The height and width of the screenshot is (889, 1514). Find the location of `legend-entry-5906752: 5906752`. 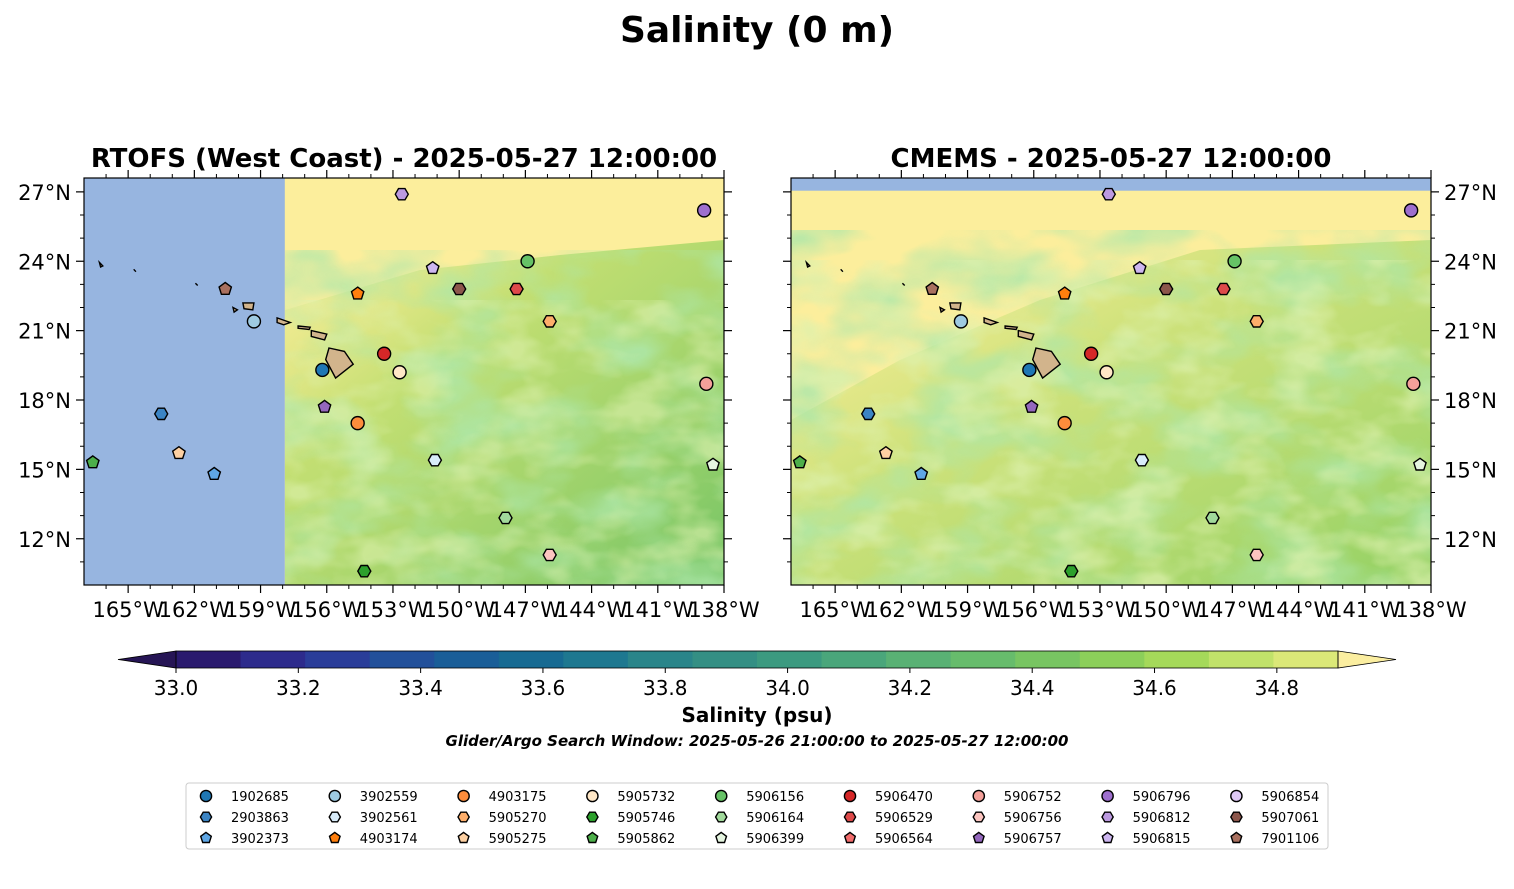

legend-entry-5906752: 5906752 is located at coordinates (1017, 797).